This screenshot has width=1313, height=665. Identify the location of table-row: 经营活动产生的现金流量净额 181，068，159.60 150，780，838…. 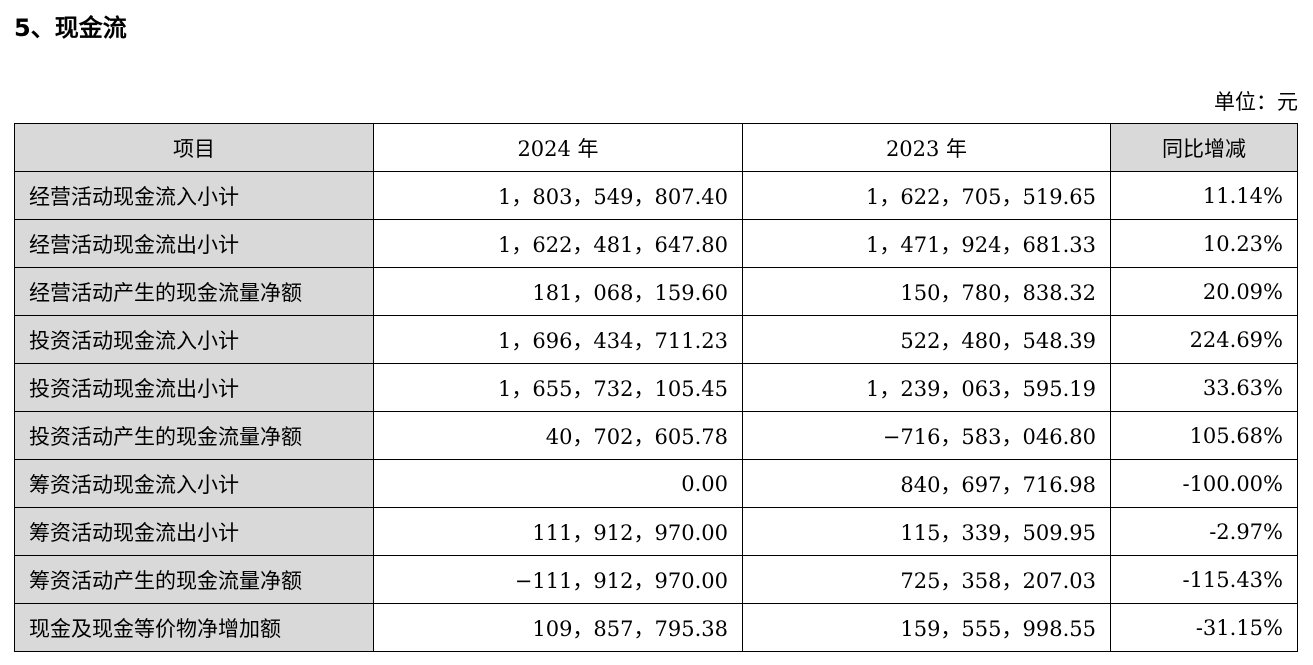
(656, 291).